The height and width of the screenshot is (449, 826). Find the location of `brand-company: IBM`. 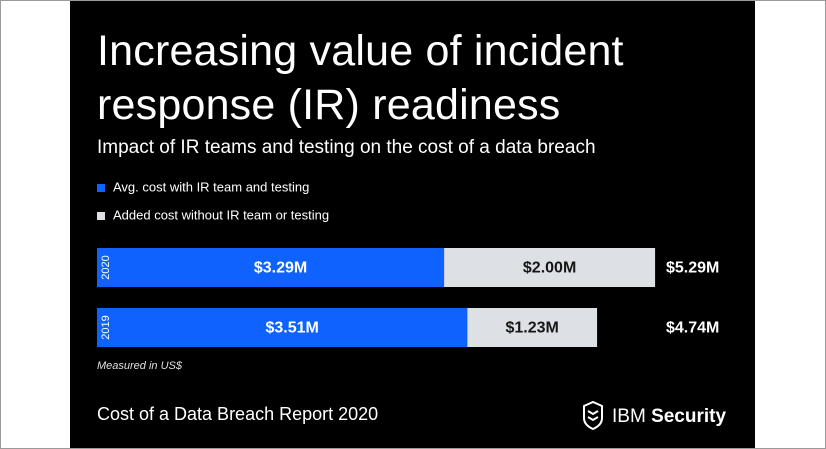

brand-company: IBM is located at coordinates (629, 416).